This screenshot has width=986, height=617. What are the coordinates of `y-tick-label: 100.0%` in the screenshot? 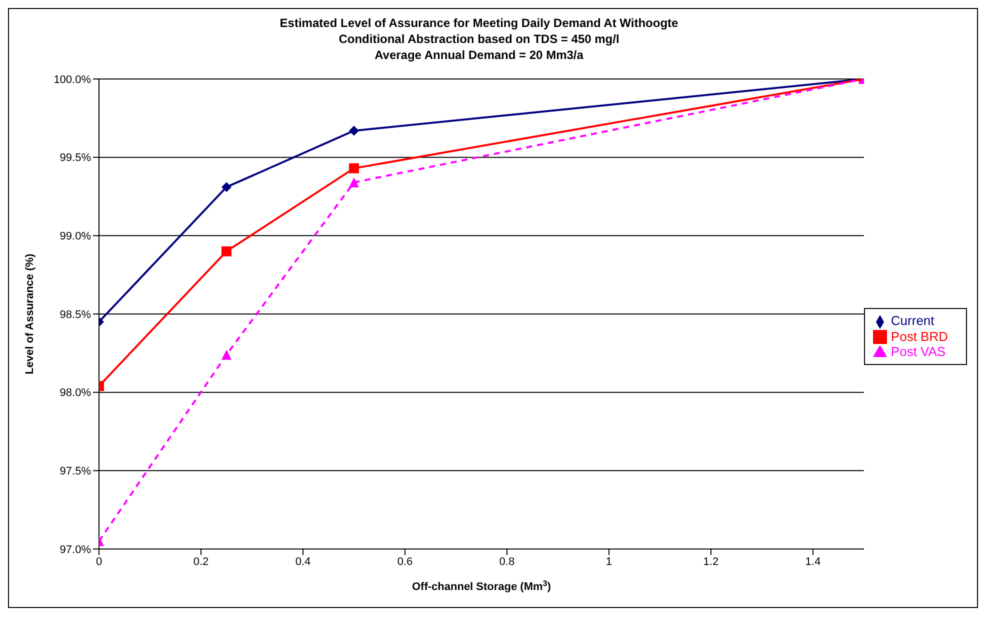 It's located at (73, 80).